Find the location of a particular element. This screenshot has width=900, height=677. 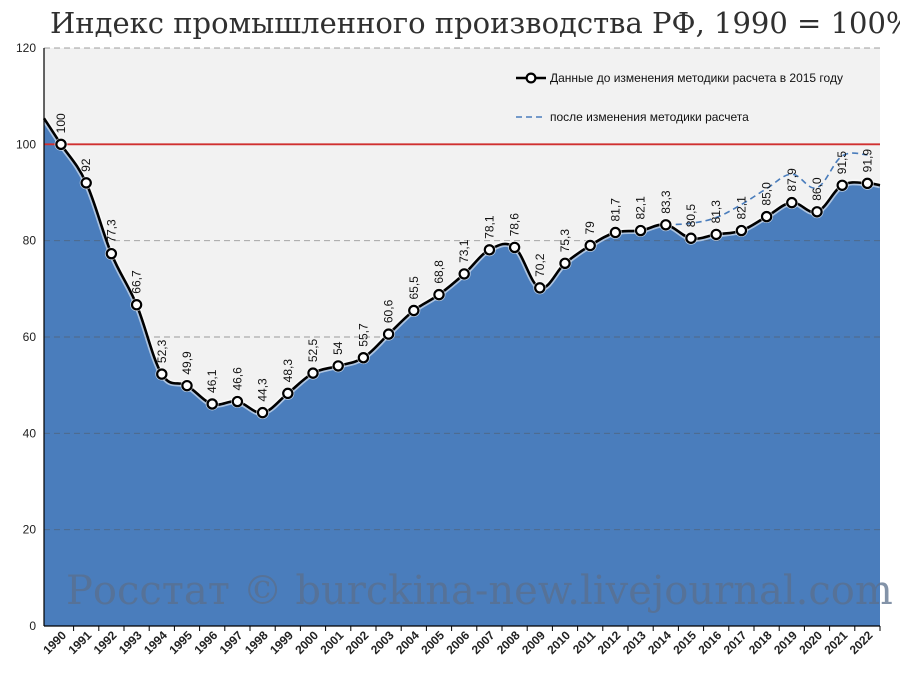

data-label: 44,3 is located at coordinates (263, 390).